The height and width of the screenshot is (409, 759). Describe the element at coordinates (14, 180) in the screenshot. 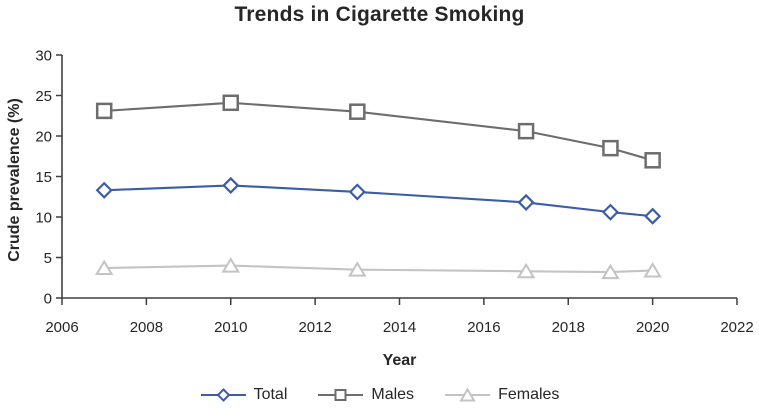

I see `y-axis-label: Crude prevalence (%)` at that location.